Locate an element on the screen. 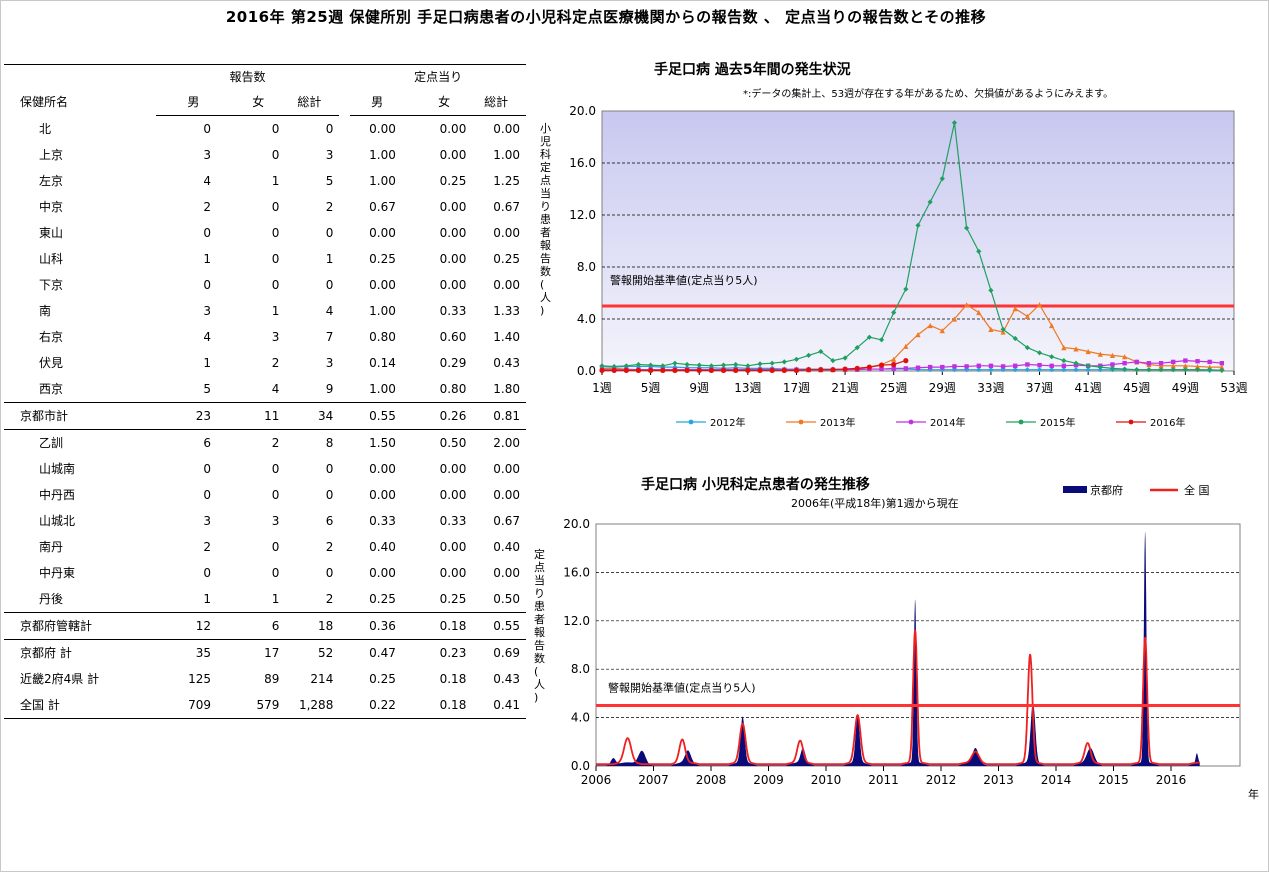 This screenshot has width=1269, height=872. chart2-xtick-label: 2012 is located at coordinates (941, 780).